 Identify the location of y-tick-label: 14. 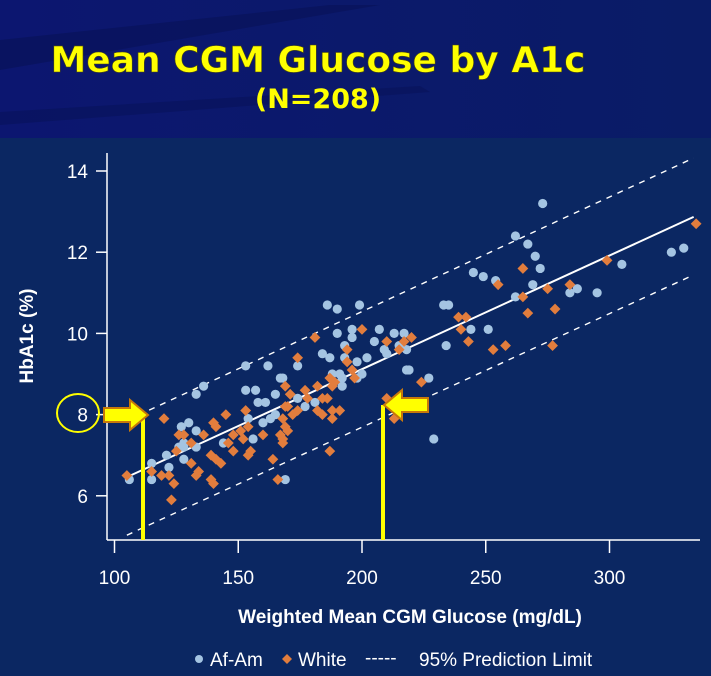
(78, 172).